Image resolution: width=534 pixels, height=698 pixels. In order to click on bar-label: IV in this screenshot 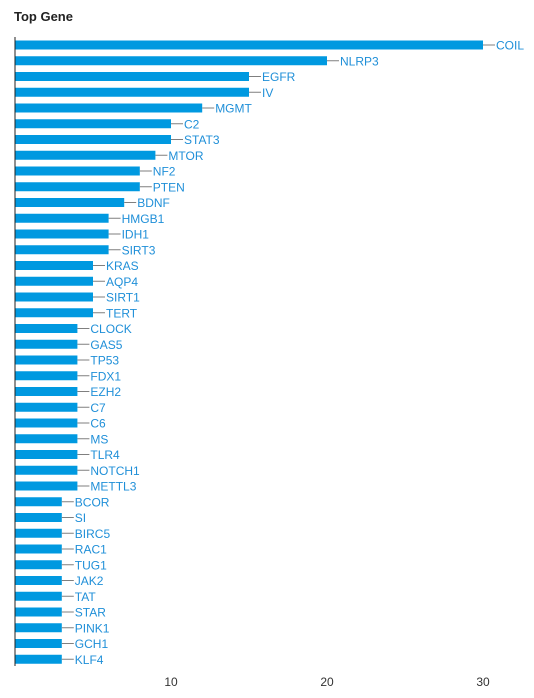, I will do `click(267, 93)`.